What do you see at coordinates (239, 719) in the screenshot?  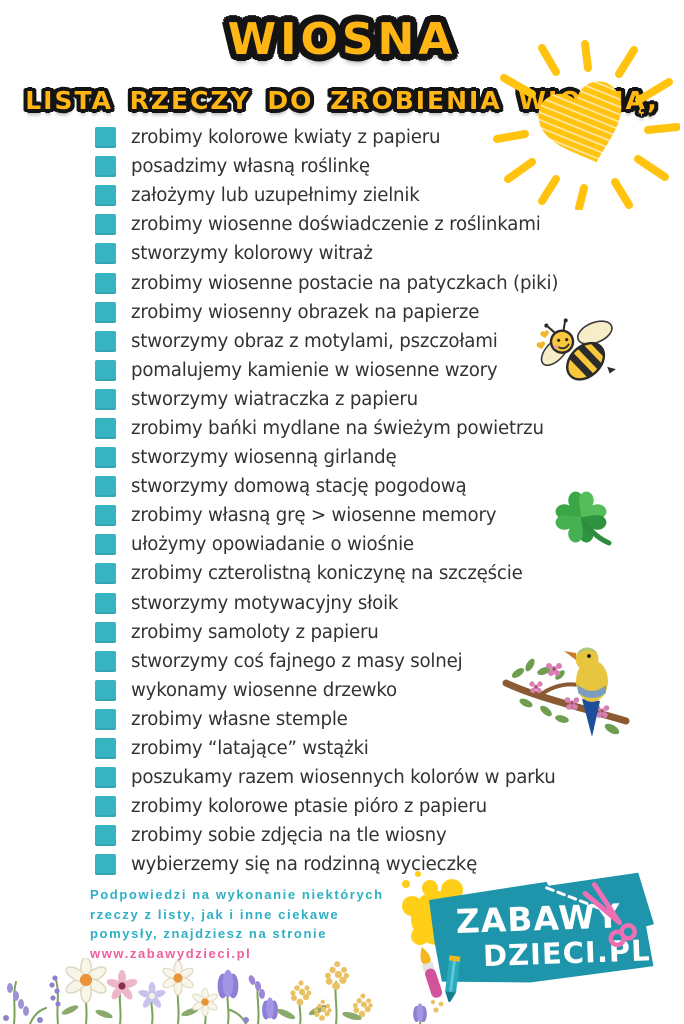 I see `checklist-item-label: zrobimy własne stemple` at bounding box center [239, 719].